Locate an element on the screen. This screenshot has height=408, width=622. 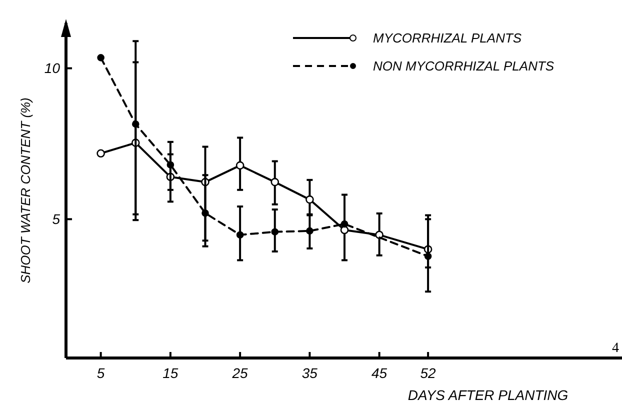
annotation: 4 is located at coordinates (615, 348).